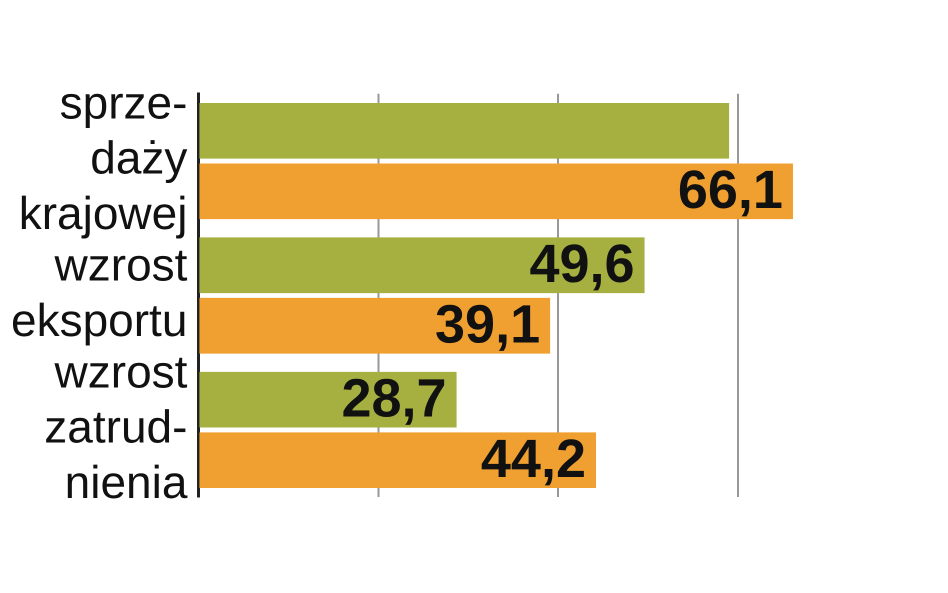 The image size is (948, 593). I want to click on data-label: 28,7, so click(394, 398).